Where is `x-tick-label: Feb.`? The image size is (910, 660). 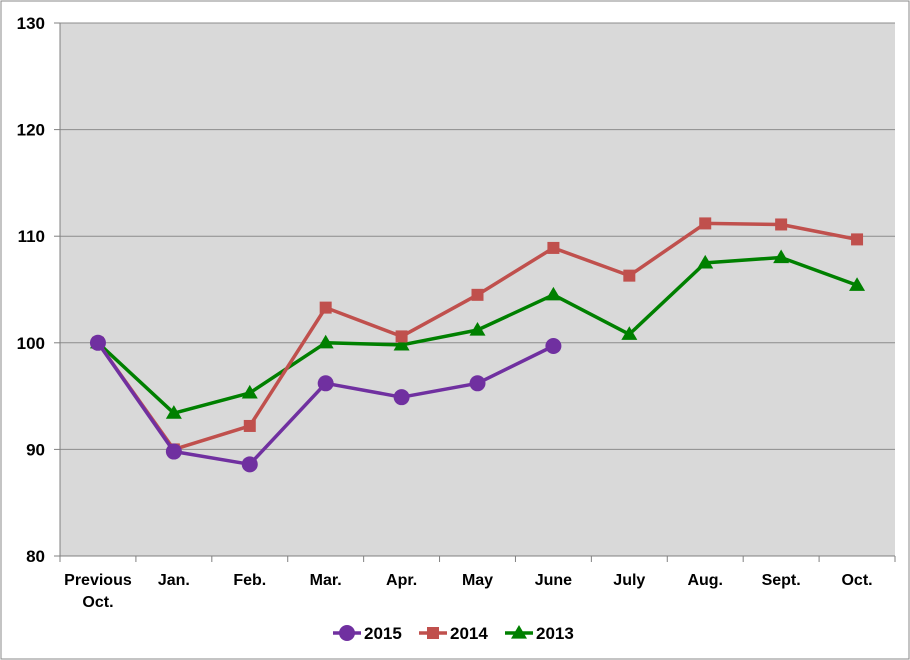
x-tick-label: Feb. is located at coordinates (249, 580).